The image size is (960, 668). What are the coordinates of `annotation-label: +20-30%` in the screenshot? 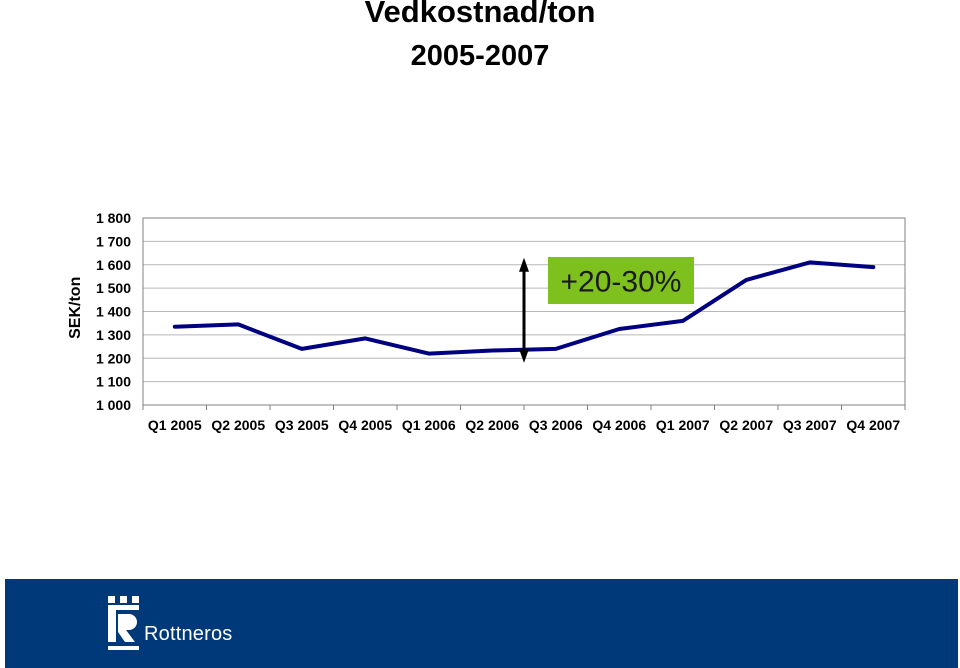 It's located at (621, 282).